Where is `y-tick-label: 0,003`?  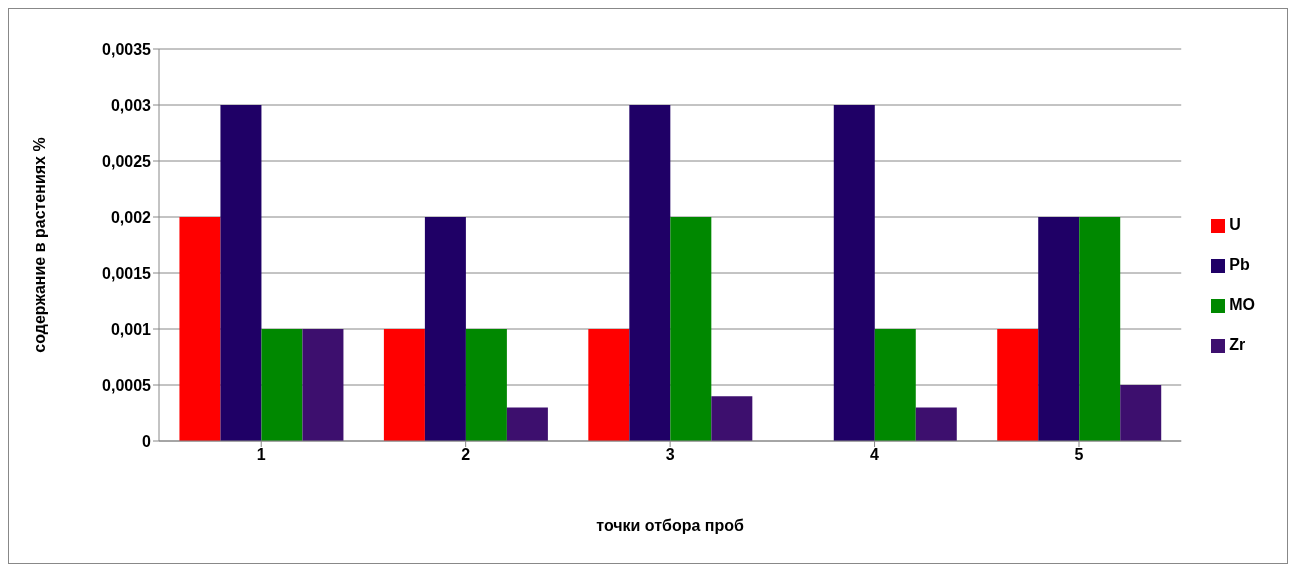 y-tick-label: 0,003 is located at coordinates (131, 105).